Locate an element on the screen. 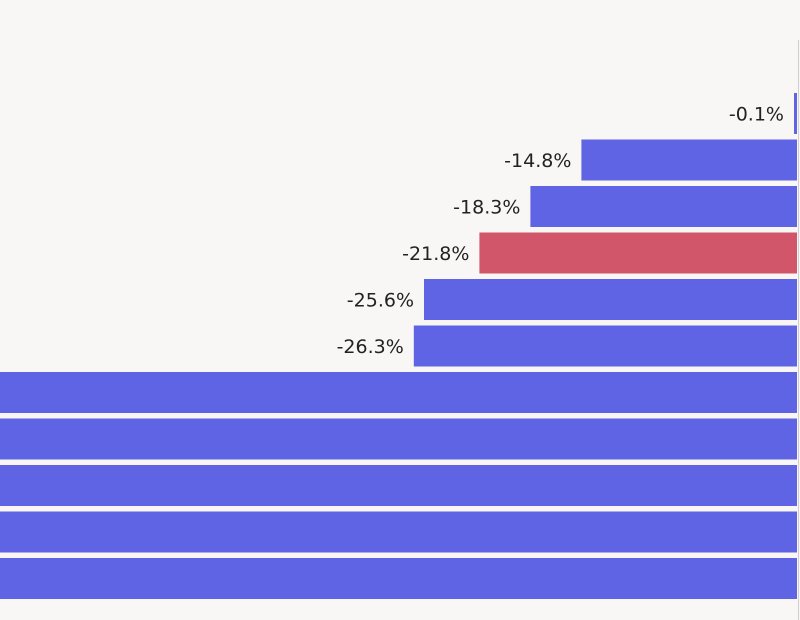 Image resolution: width=800 pixels, height=620 pixels. highlighted-bar is located at coordinates (638, 253).